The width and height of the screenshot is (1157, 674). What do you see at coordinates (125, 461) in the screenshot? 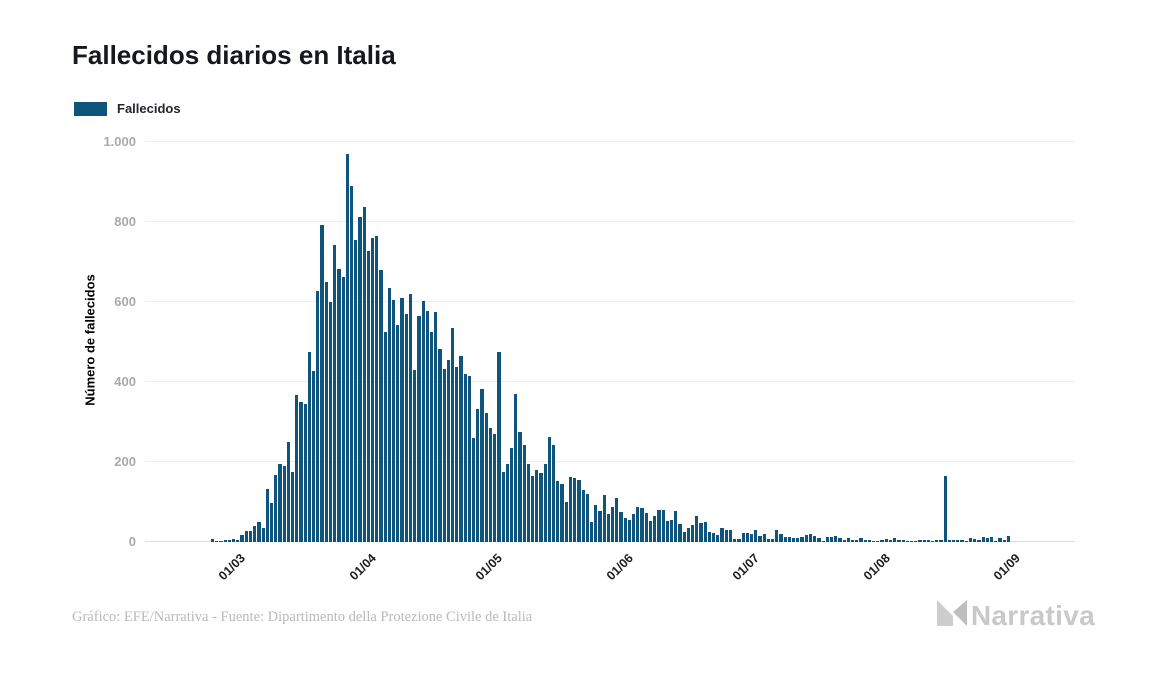
I see `y-tick-label: 200` at bounding box center [125, 461].